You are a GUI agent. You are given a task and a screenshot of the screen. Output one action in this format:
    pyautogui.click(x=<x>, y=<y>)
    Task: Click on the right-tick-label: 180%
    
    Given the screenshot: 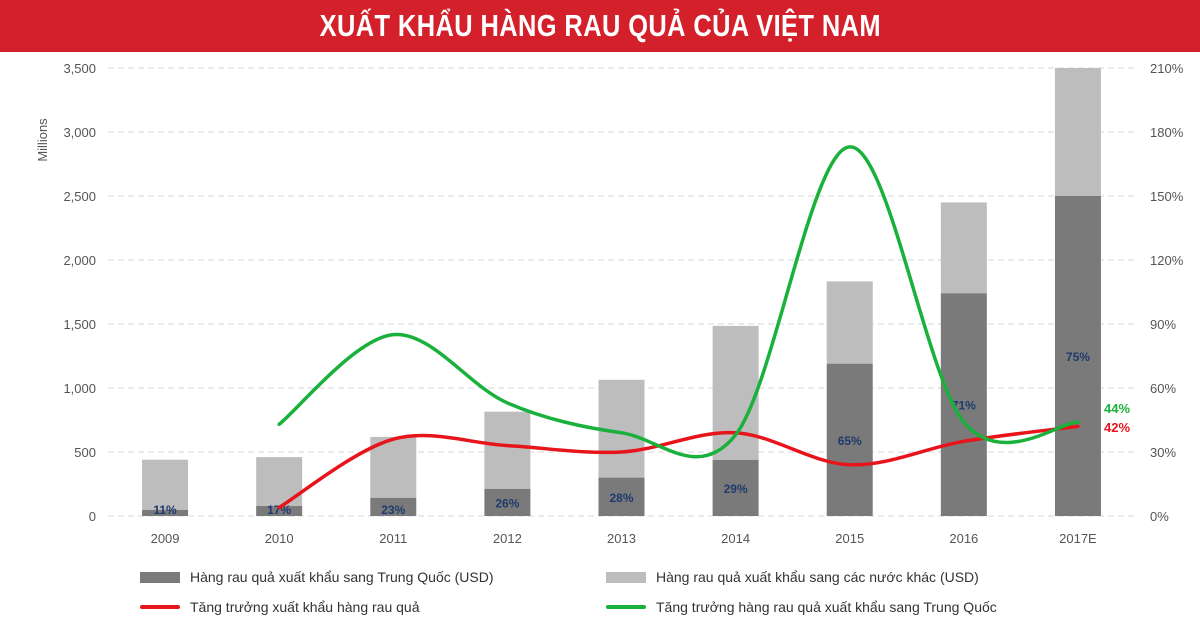 What is the action you would take?
    pyautogui.click(x=1167, y=132)
    